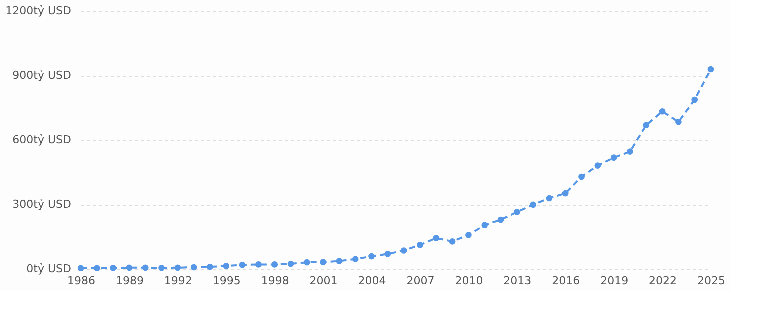  Describe the element at coordinates (82, 281) in the screenshot. I see `x-tick-label: 1986` at that location.